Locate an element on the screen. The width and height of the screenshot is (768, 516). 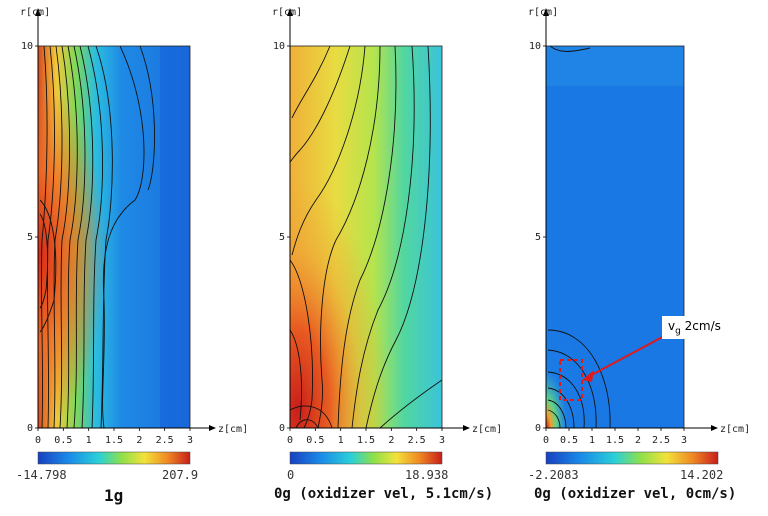
velocity-symbol: v is located at coordinates (672, 326).